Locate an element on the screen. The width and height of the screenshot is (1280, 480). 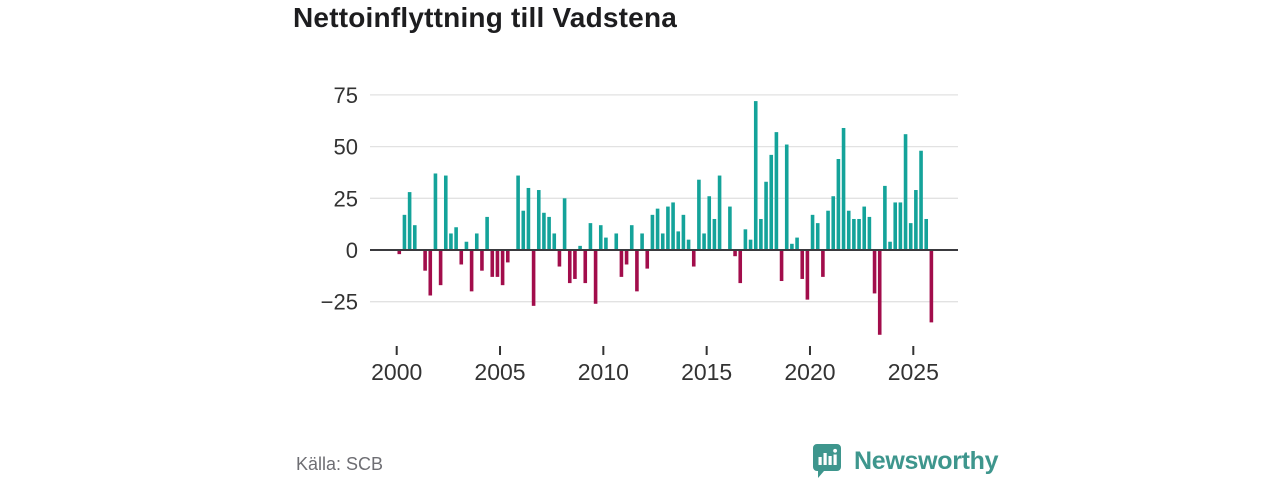
bar-2023Q4 is located at coordinates (890, 245).